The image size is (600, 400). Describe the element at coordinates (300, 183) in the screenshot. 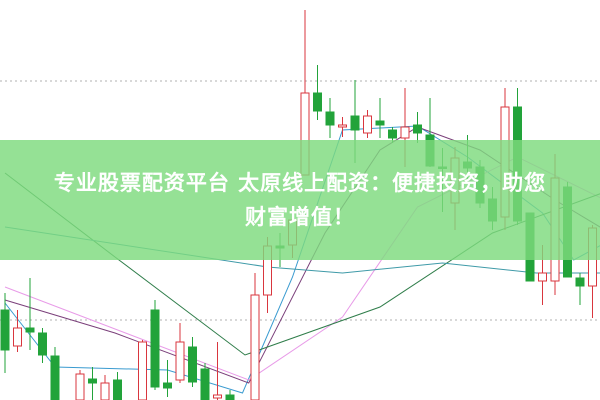

I see `banner-line-1: 专业股票配资平台 太原线上配资：便捷投资，助您` at that location.